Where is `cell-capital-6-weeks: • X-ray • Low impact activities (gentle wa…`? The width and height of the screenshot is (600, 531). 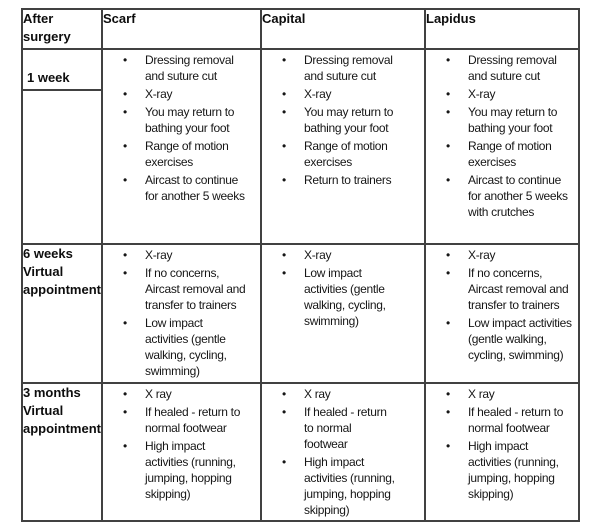 cell-capital-6-weeks: • X-ray • Low impact activities (gentle wa… is located at coordinates (343, 313).